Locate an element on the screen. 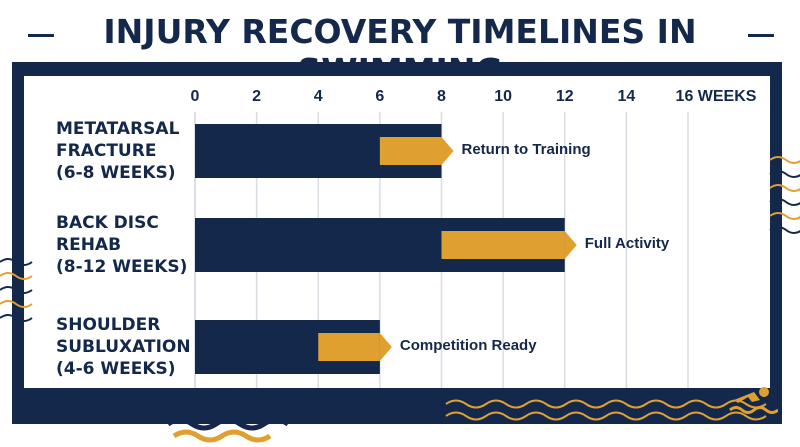 The width and height of the screenshot is (800, 447). milestone-label: Competition Ready is located at coordinates (468, 345).